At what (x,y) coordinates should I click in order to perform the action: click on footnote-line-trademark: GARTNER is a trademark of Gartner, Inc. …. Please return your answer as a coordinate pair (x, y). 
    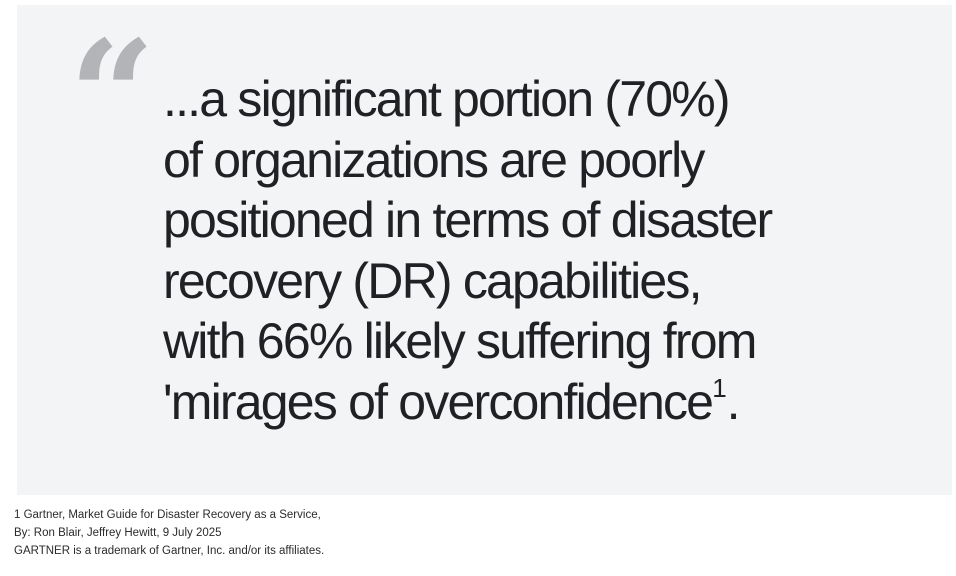
    Looking at the image, I should click on (169, 551).